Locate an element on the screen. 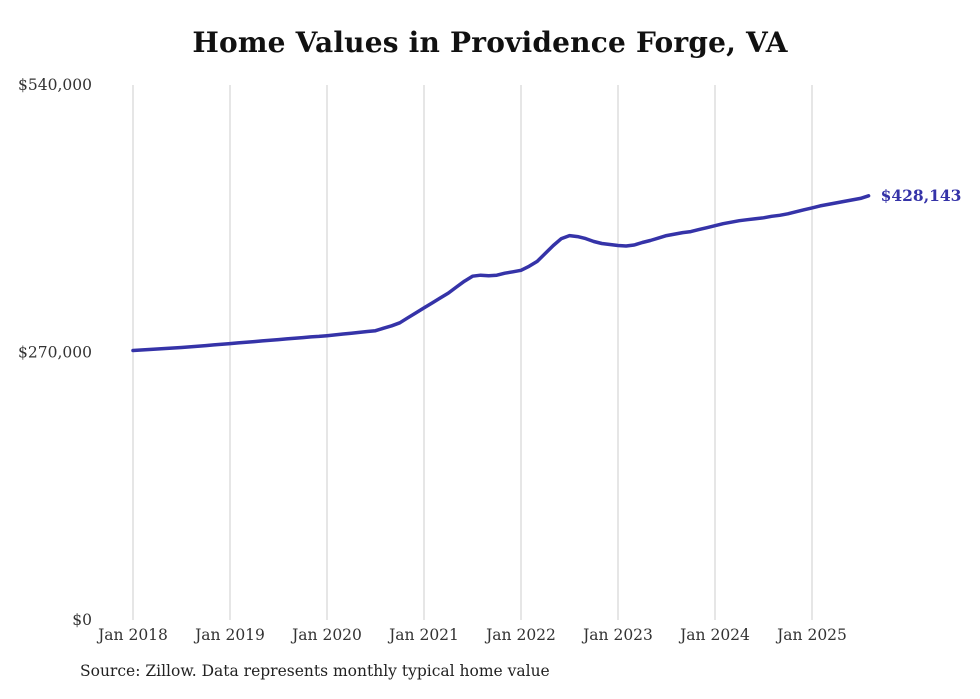 Image resolution: width=980 pixels, height=699 pixels. chart-title: Home Values in Providence Forge, VA is located at coordinates (490, 42).